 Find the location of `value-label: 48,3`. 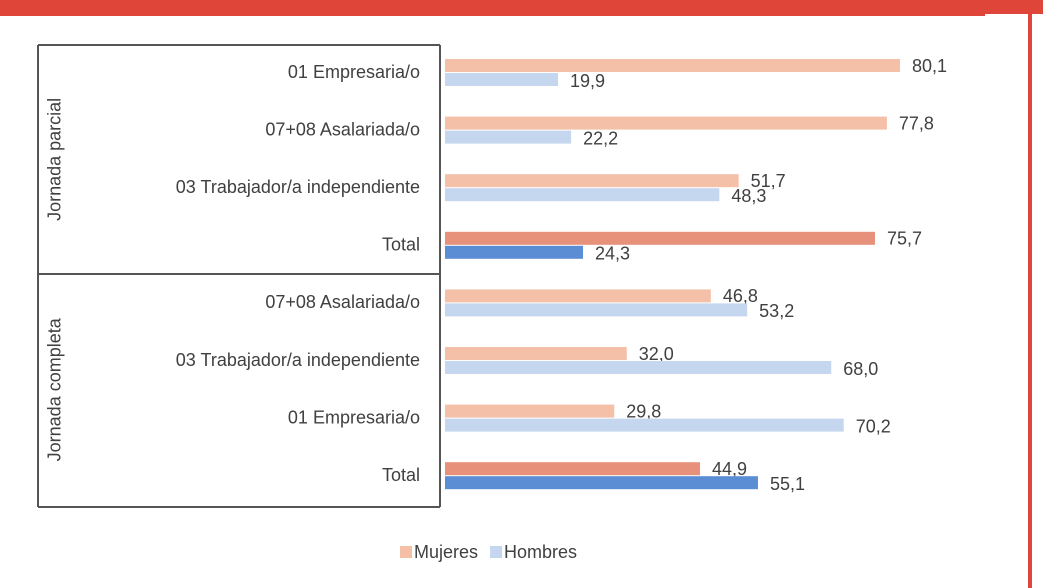

value-label: 48,3 is located at coordinates (748, 196).